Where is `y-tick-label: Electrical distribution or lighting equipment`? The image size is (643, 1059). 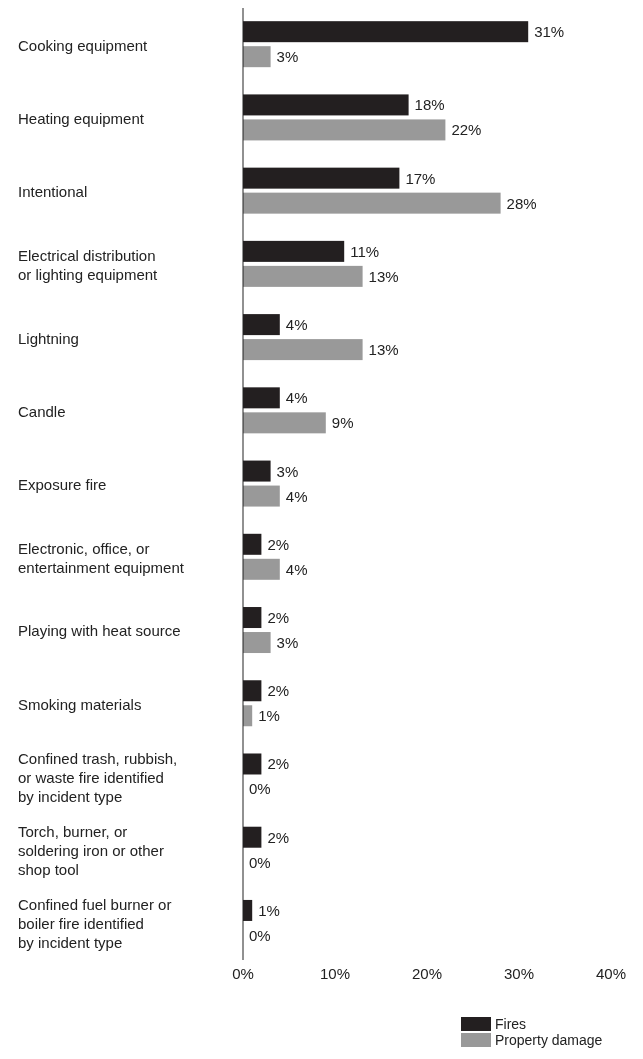
y-tick-label: Electrical distribution or lighting equipment is located at coordinates (88, 264).